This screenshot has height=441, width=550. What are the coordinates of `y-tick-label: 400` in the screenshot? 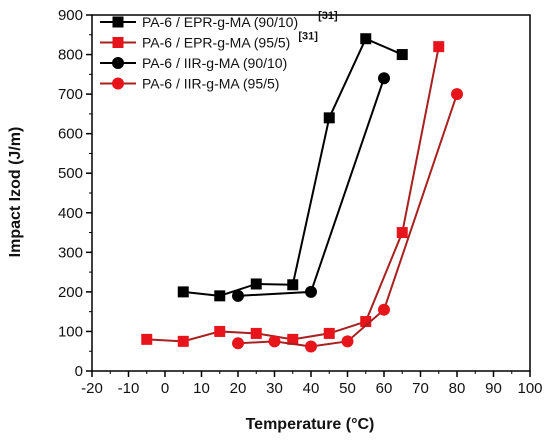 It's located at (70, 213).